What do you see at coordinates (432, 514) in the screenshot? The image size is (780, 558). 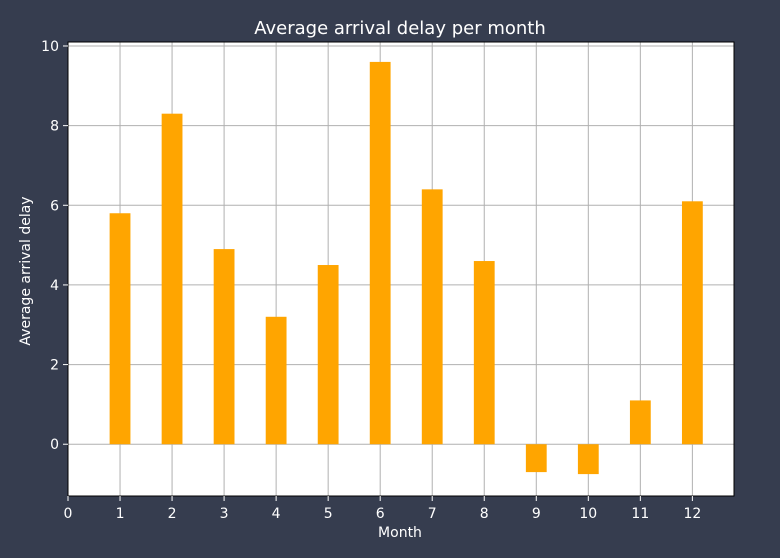 I see `x-tick-label: 7` at bounding box center [432, 514].